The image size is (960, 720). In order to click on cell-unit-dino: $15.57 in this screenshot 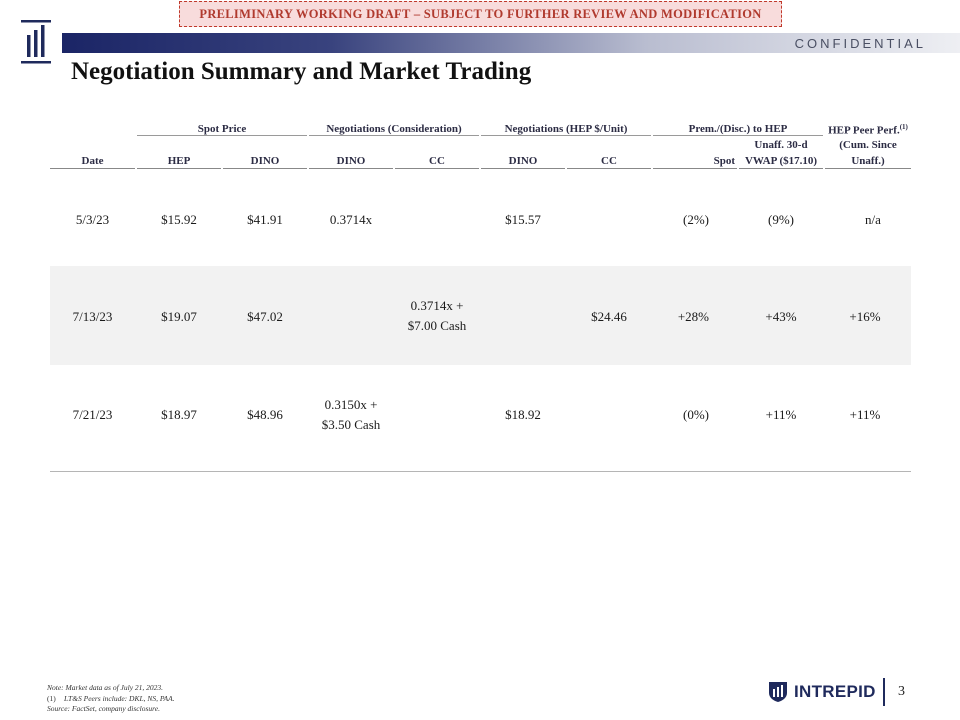, I will do `click(523, 219)`.